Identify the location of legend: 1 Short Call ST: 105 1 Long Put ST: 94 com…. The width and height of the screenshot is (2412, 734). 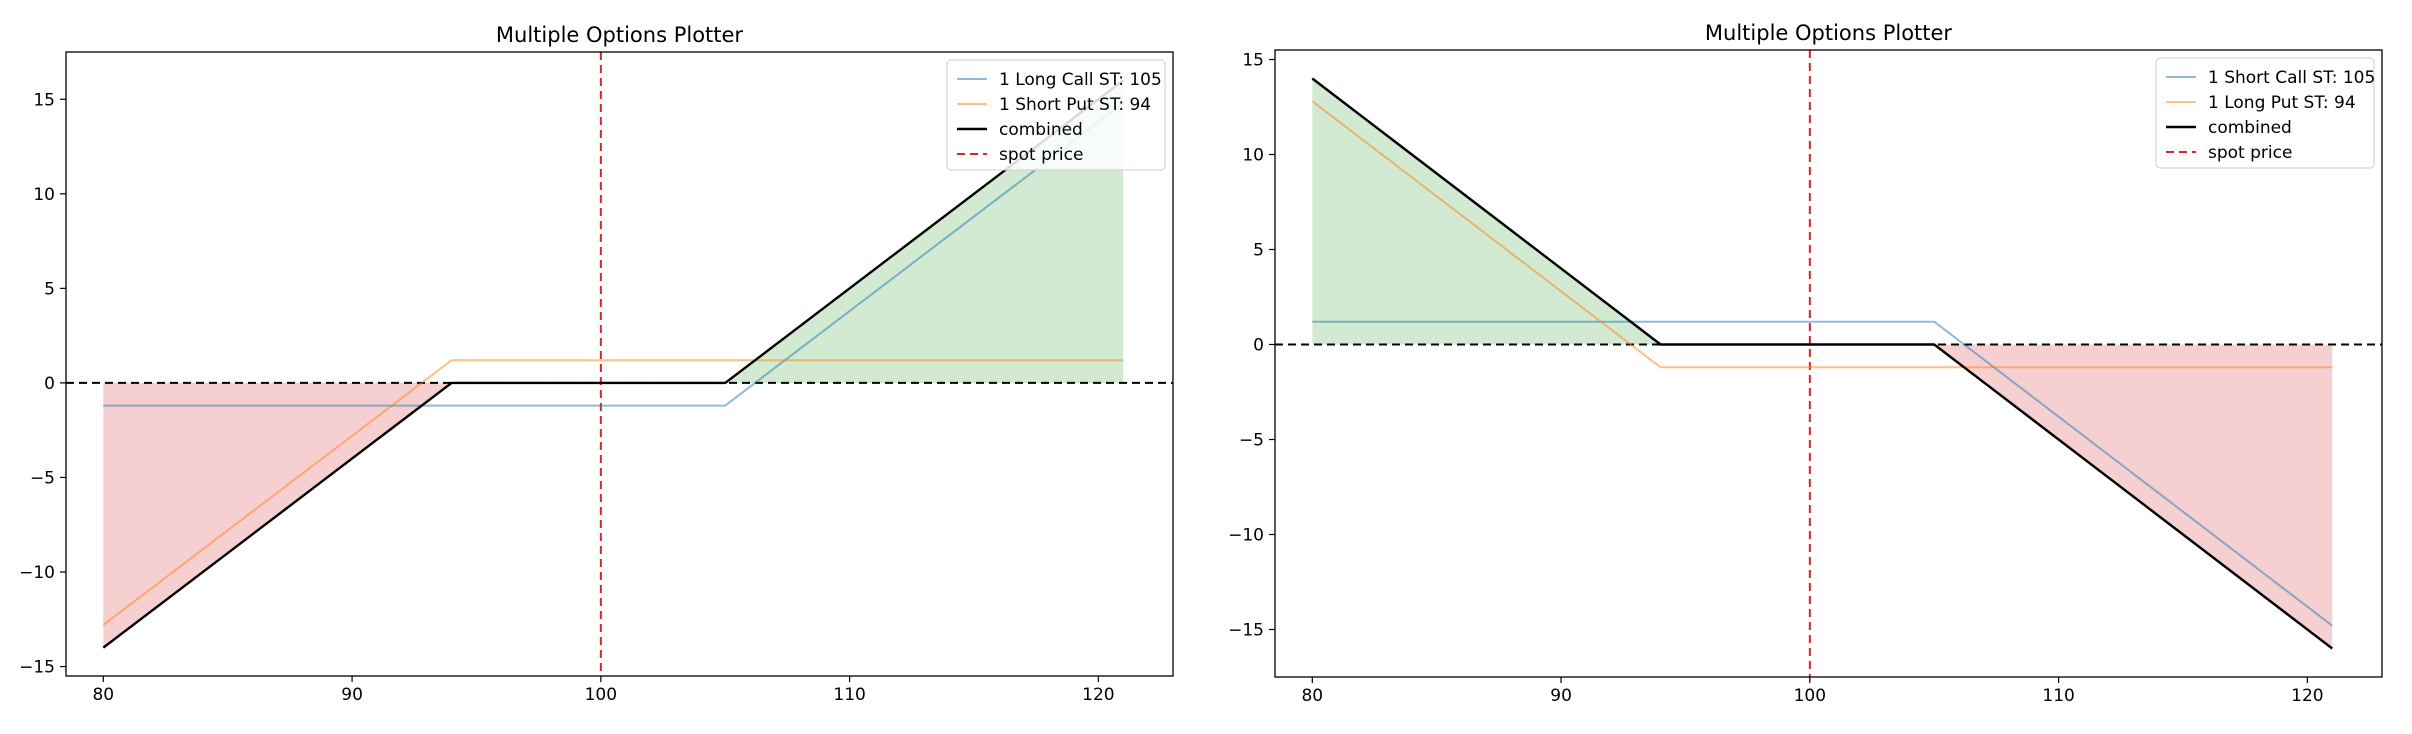
(2265, 113).